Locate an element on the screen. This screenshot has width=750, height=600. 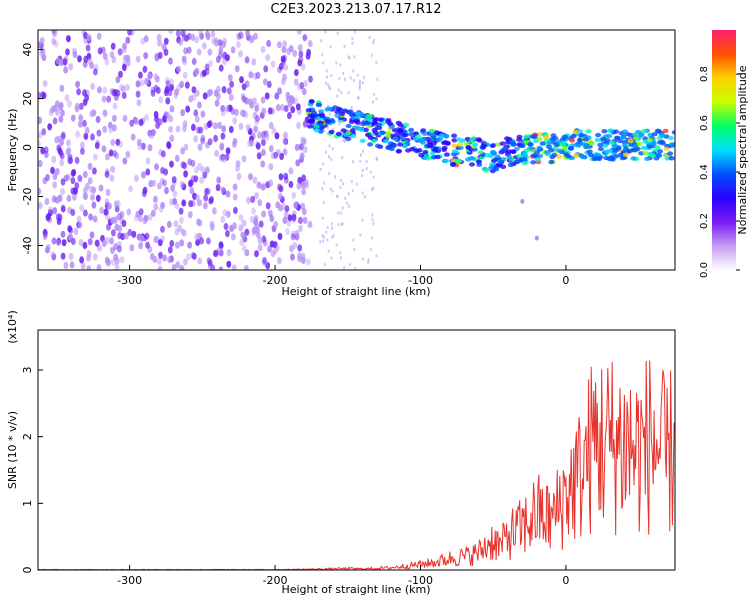
x-tick-label: -300 is located at coordinates (129, 580).